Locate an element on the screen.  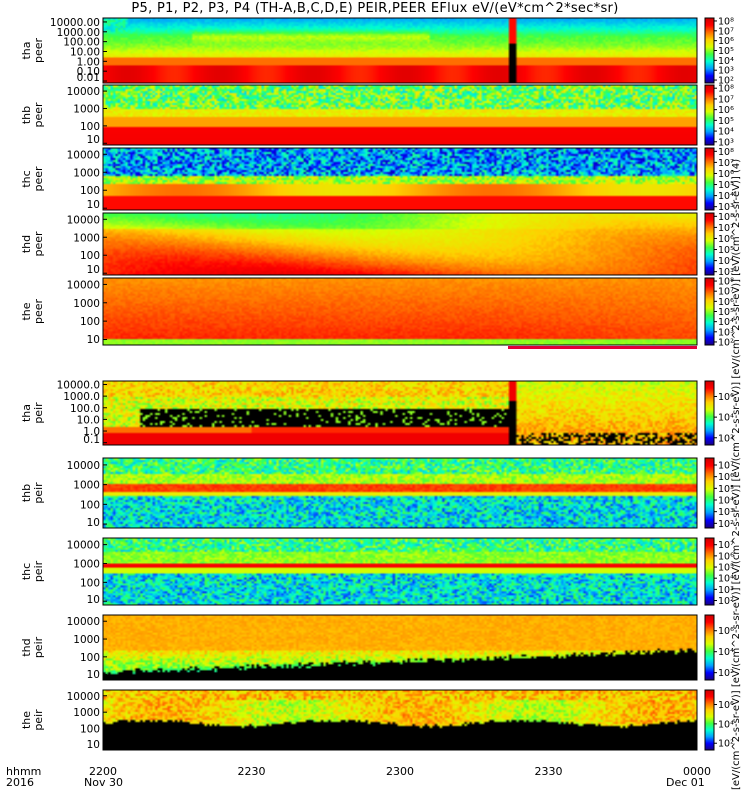
colorbar-tha-peer is located at coordinates (709, 50).